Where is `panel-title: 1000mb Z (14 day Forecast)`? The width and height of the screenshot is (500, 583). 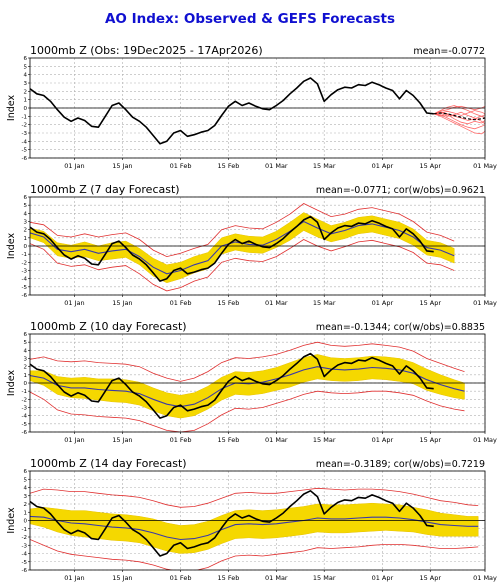 panel-title: 1000mb Z (14 day Forecast) is located at coordinates (108, 463).